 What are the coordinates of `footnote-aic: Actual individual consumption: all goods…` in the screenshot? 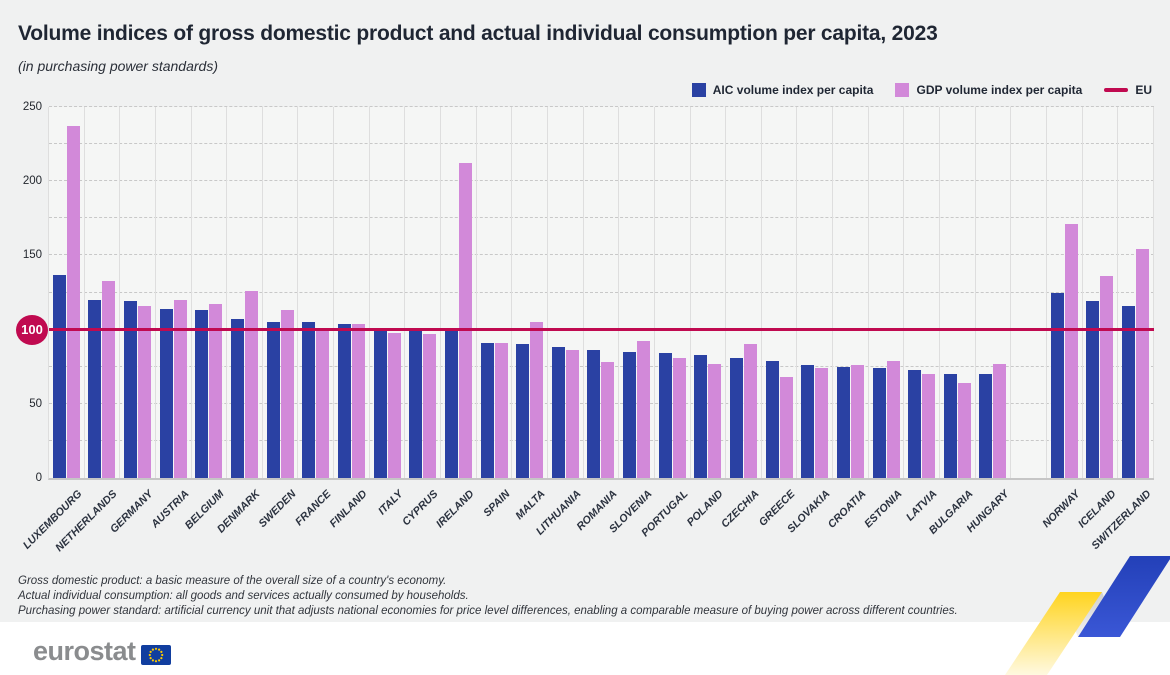 It's located at (243, 595).